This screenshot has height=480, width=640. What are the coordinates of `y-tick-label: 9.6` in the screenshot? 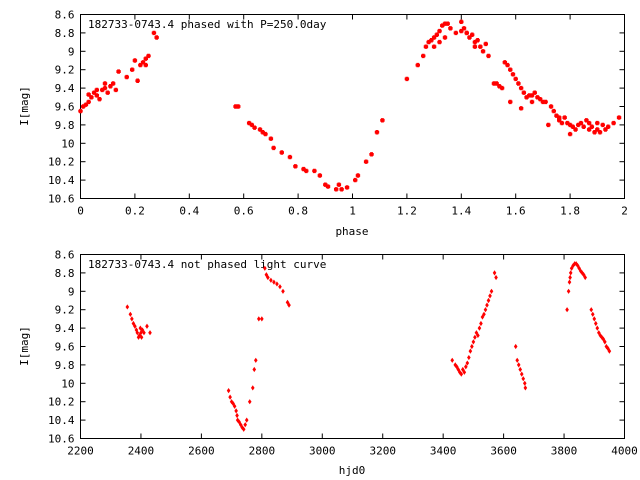 It's located at (65, 107).